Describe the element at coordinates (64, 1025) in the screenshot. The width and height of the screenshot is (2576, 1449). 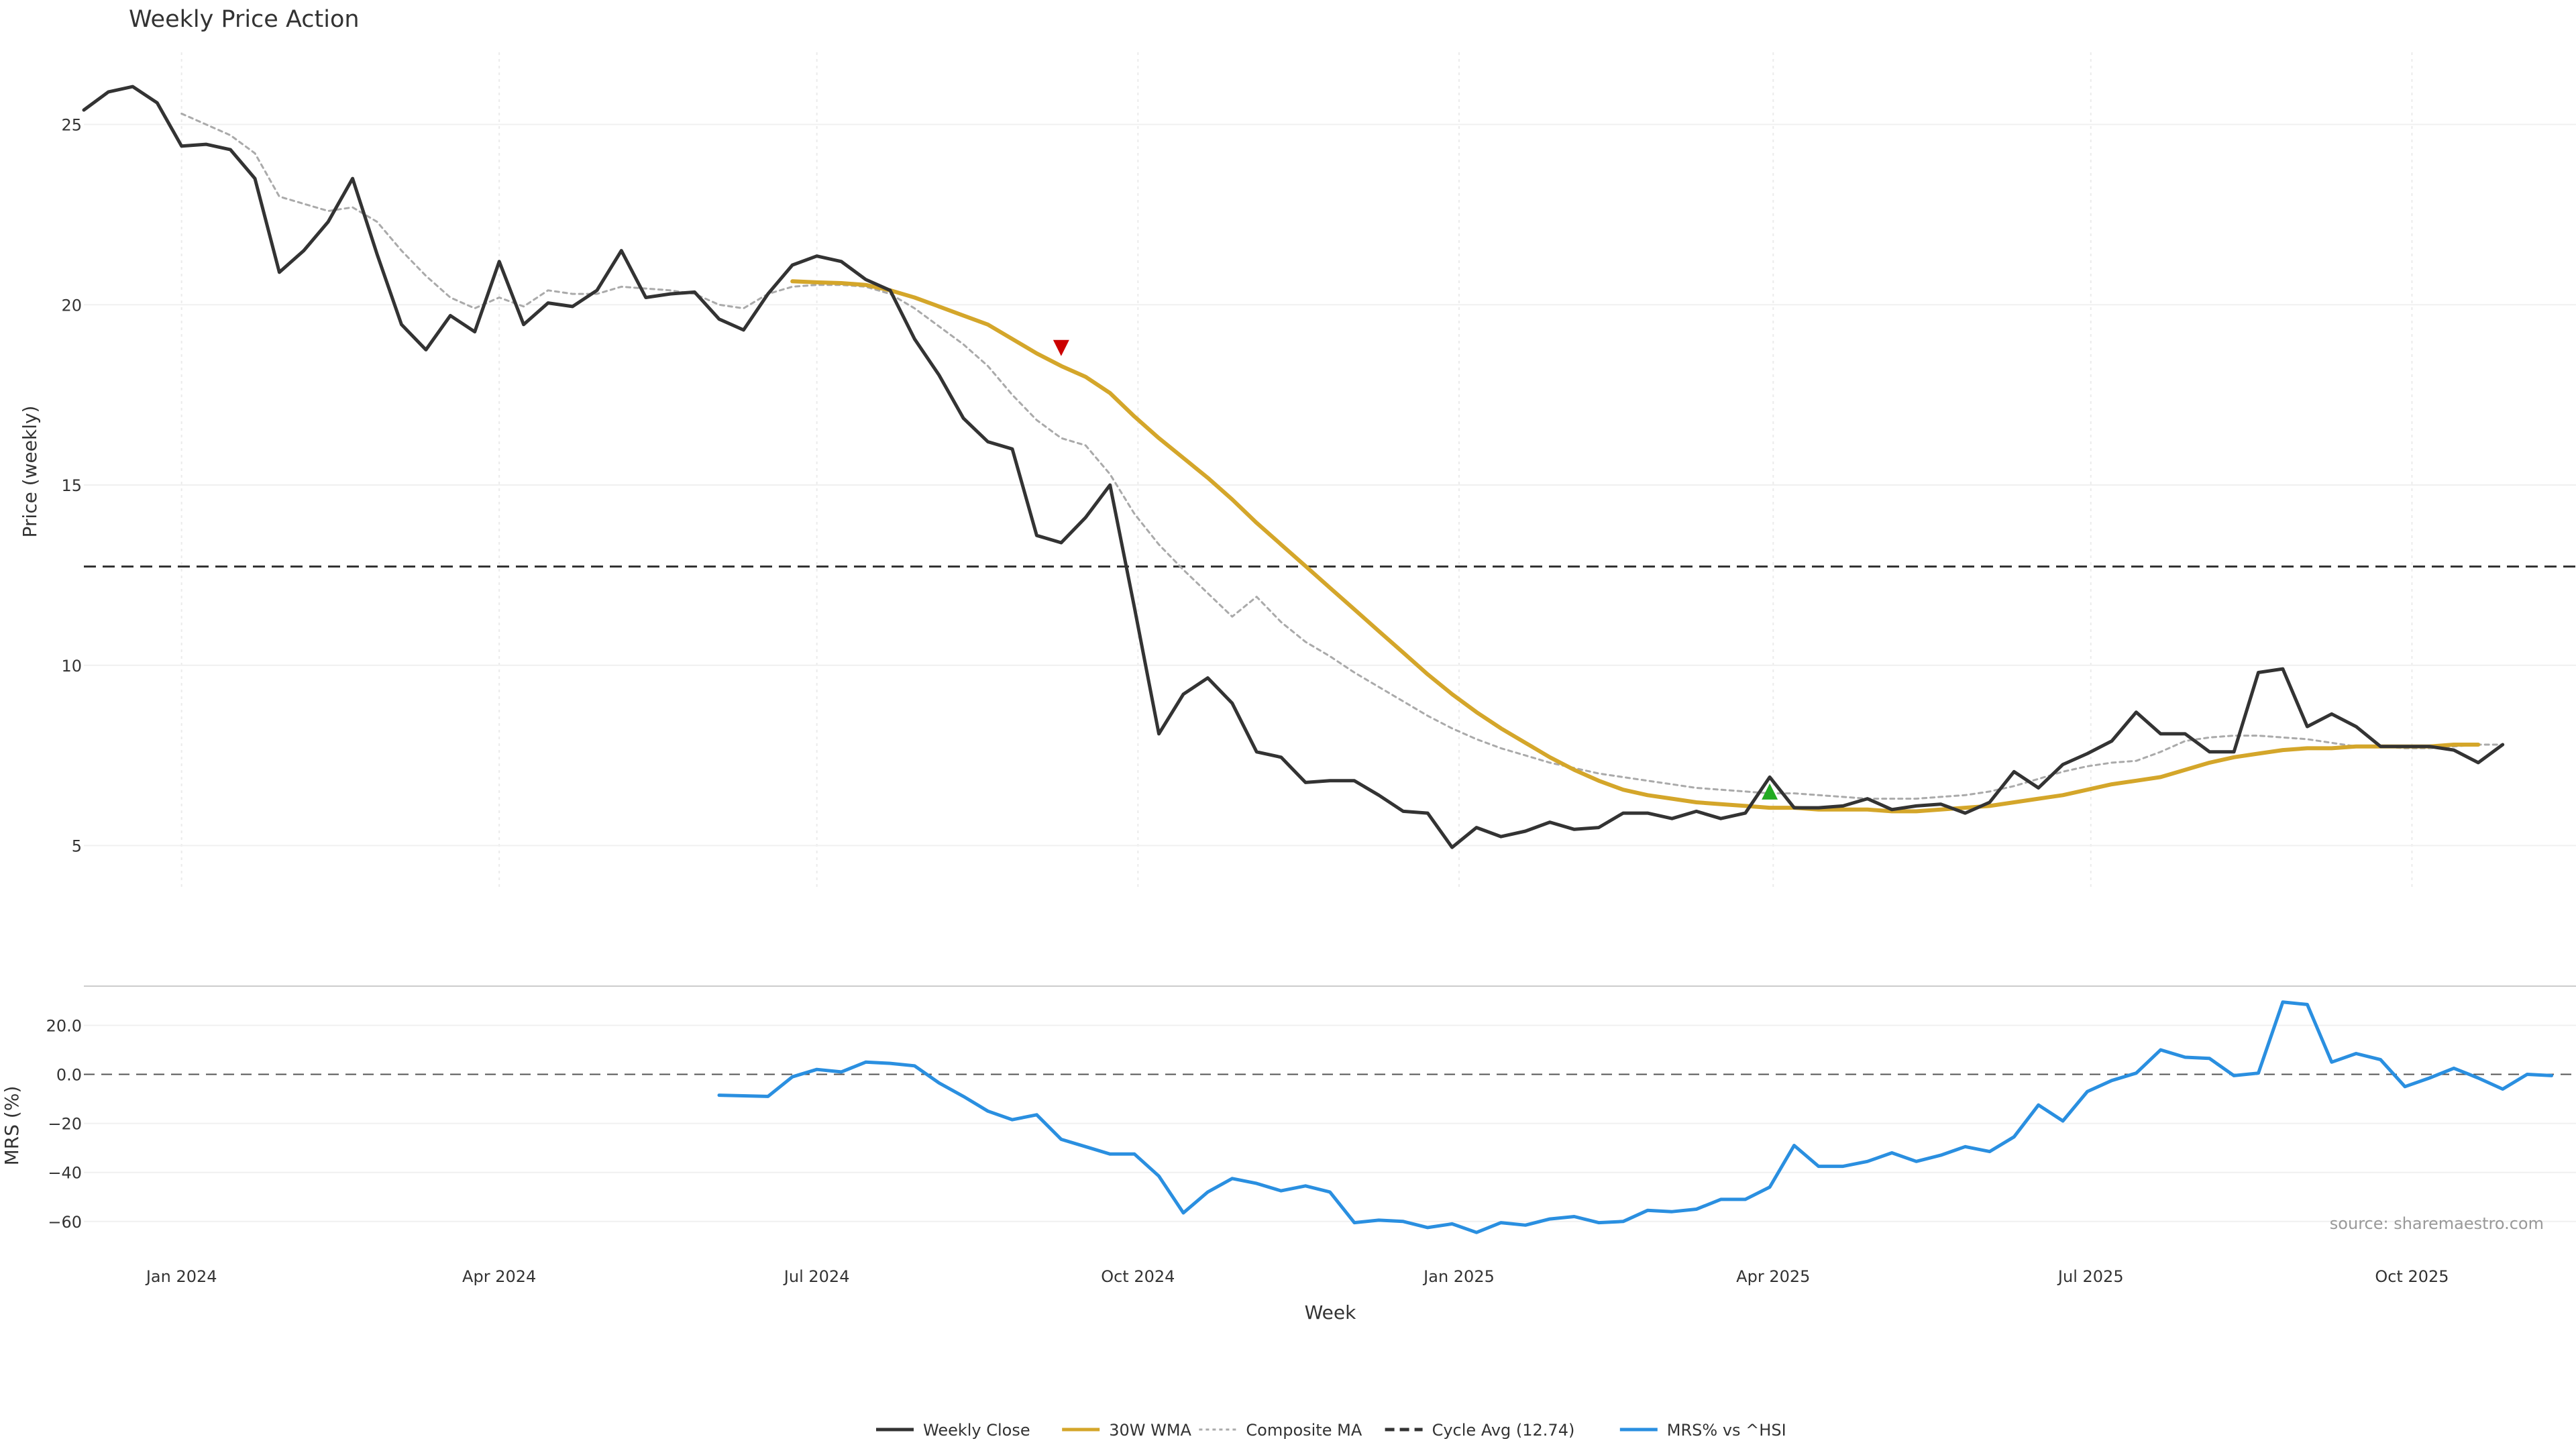
I see `mrs-y-tick-label: 20.0` at that location.